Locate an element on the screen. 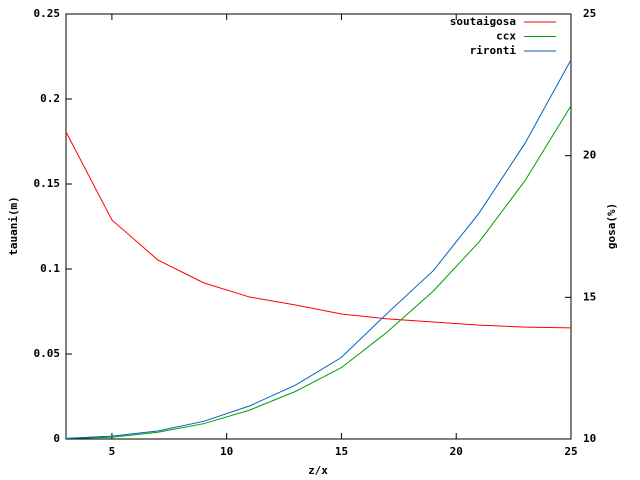  y-tick-label: 0.15 is located at coordinates (47, 183).